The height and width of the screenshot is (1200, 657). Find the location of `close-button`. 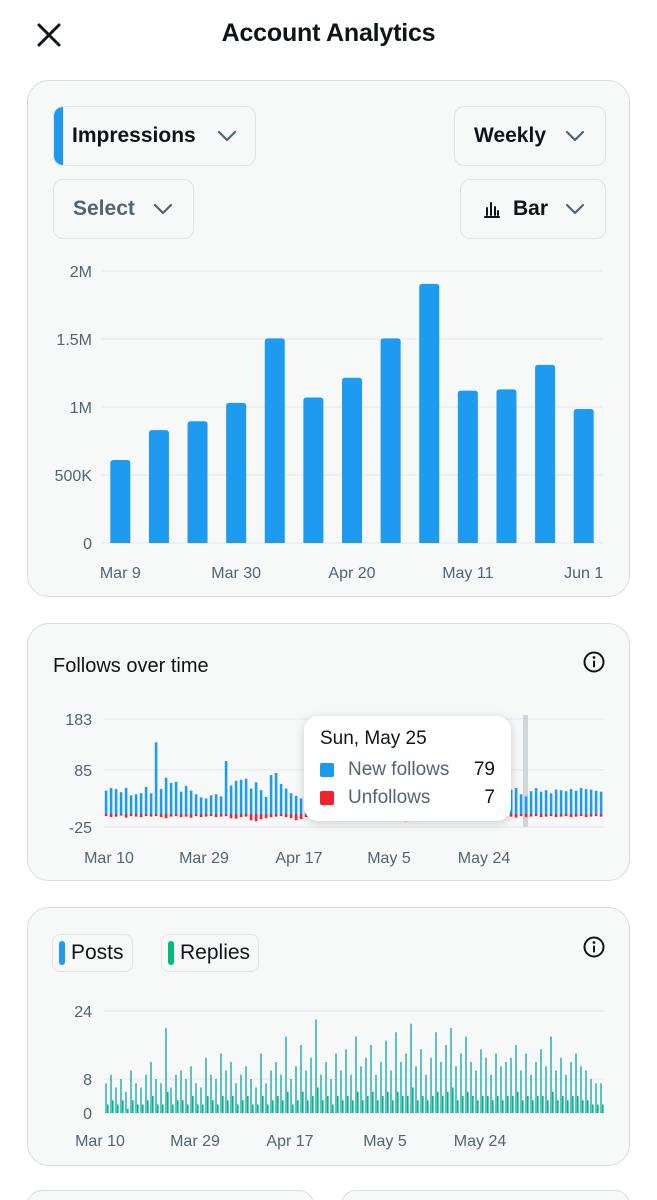

close-button is located at coordinates (49, 35).